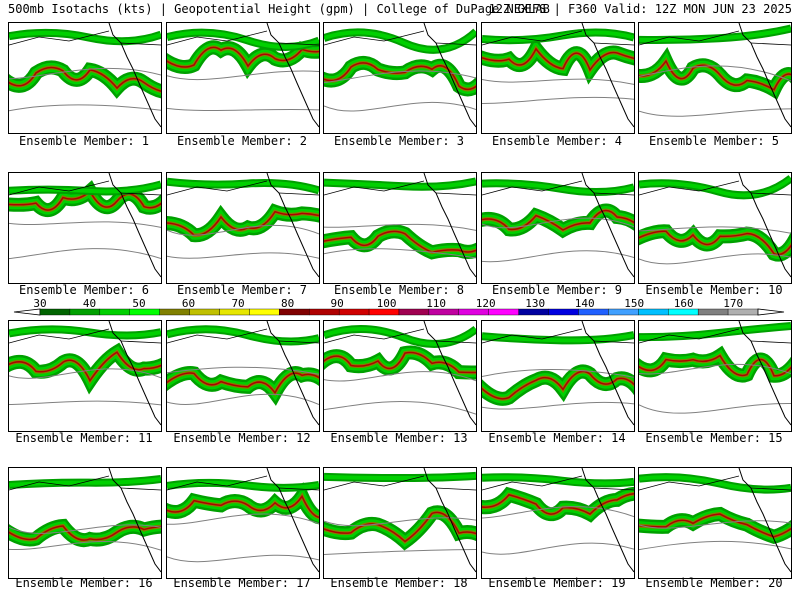 The width and height of the screenshot is (800, 600). I want to click on ensemble-member-label: Ensemble Member: 3, so click(399, 141).